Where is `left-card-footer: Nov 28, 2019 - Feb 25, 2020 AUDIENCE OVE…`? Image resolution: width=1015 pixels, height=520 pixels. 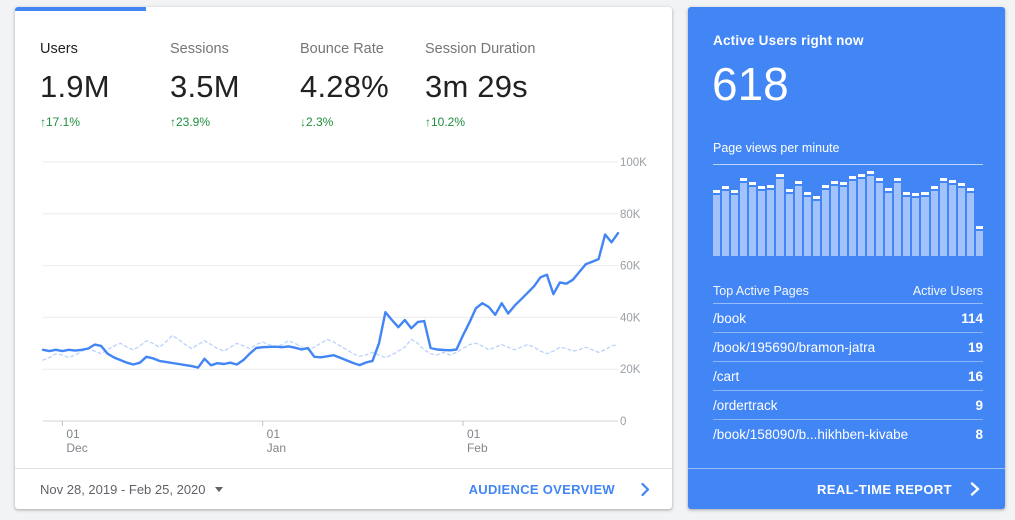 left-card-footer: Nov 28, 2019 - Feb 25, 2020 AUDIENCE OVE… is located at coordinates (343, 488).